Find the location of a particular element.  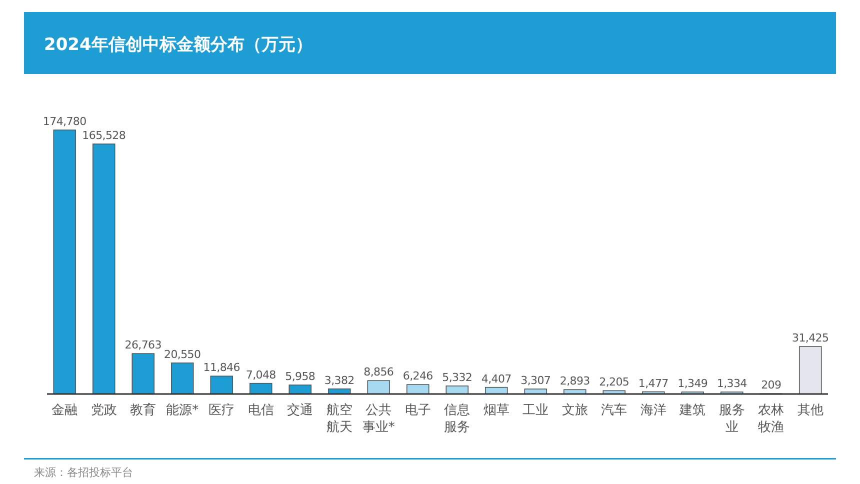

x-tick-label: 建筑 is located at coordinates (692, 410).